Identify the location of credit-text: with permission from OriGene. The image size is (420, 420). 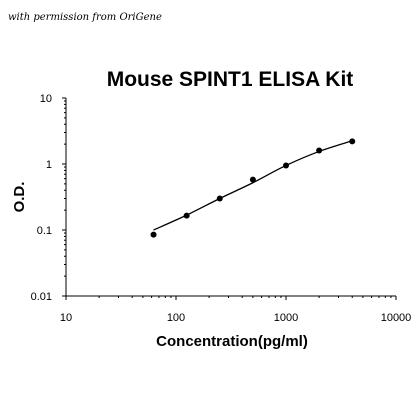
(85, 17).